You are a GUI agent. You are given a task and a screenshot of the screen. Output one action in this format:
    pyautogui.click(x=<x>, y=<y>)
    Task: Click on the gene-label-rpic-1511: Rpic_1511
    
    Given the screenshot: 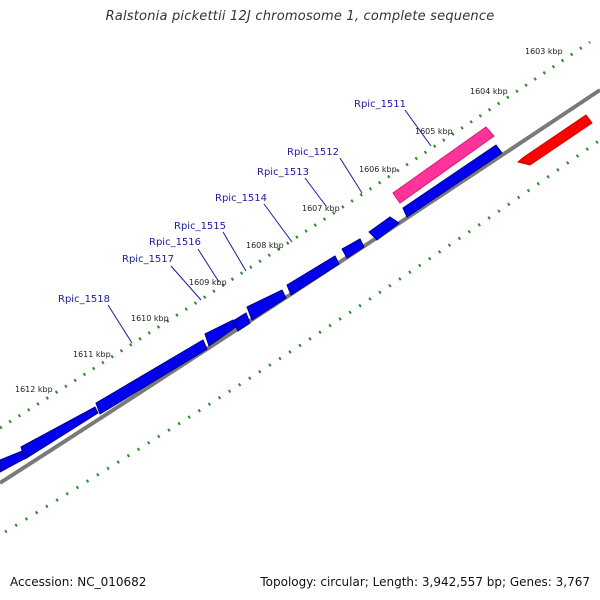 What is the action you would take?
    pyautogui.click(x=380, y=104)
    